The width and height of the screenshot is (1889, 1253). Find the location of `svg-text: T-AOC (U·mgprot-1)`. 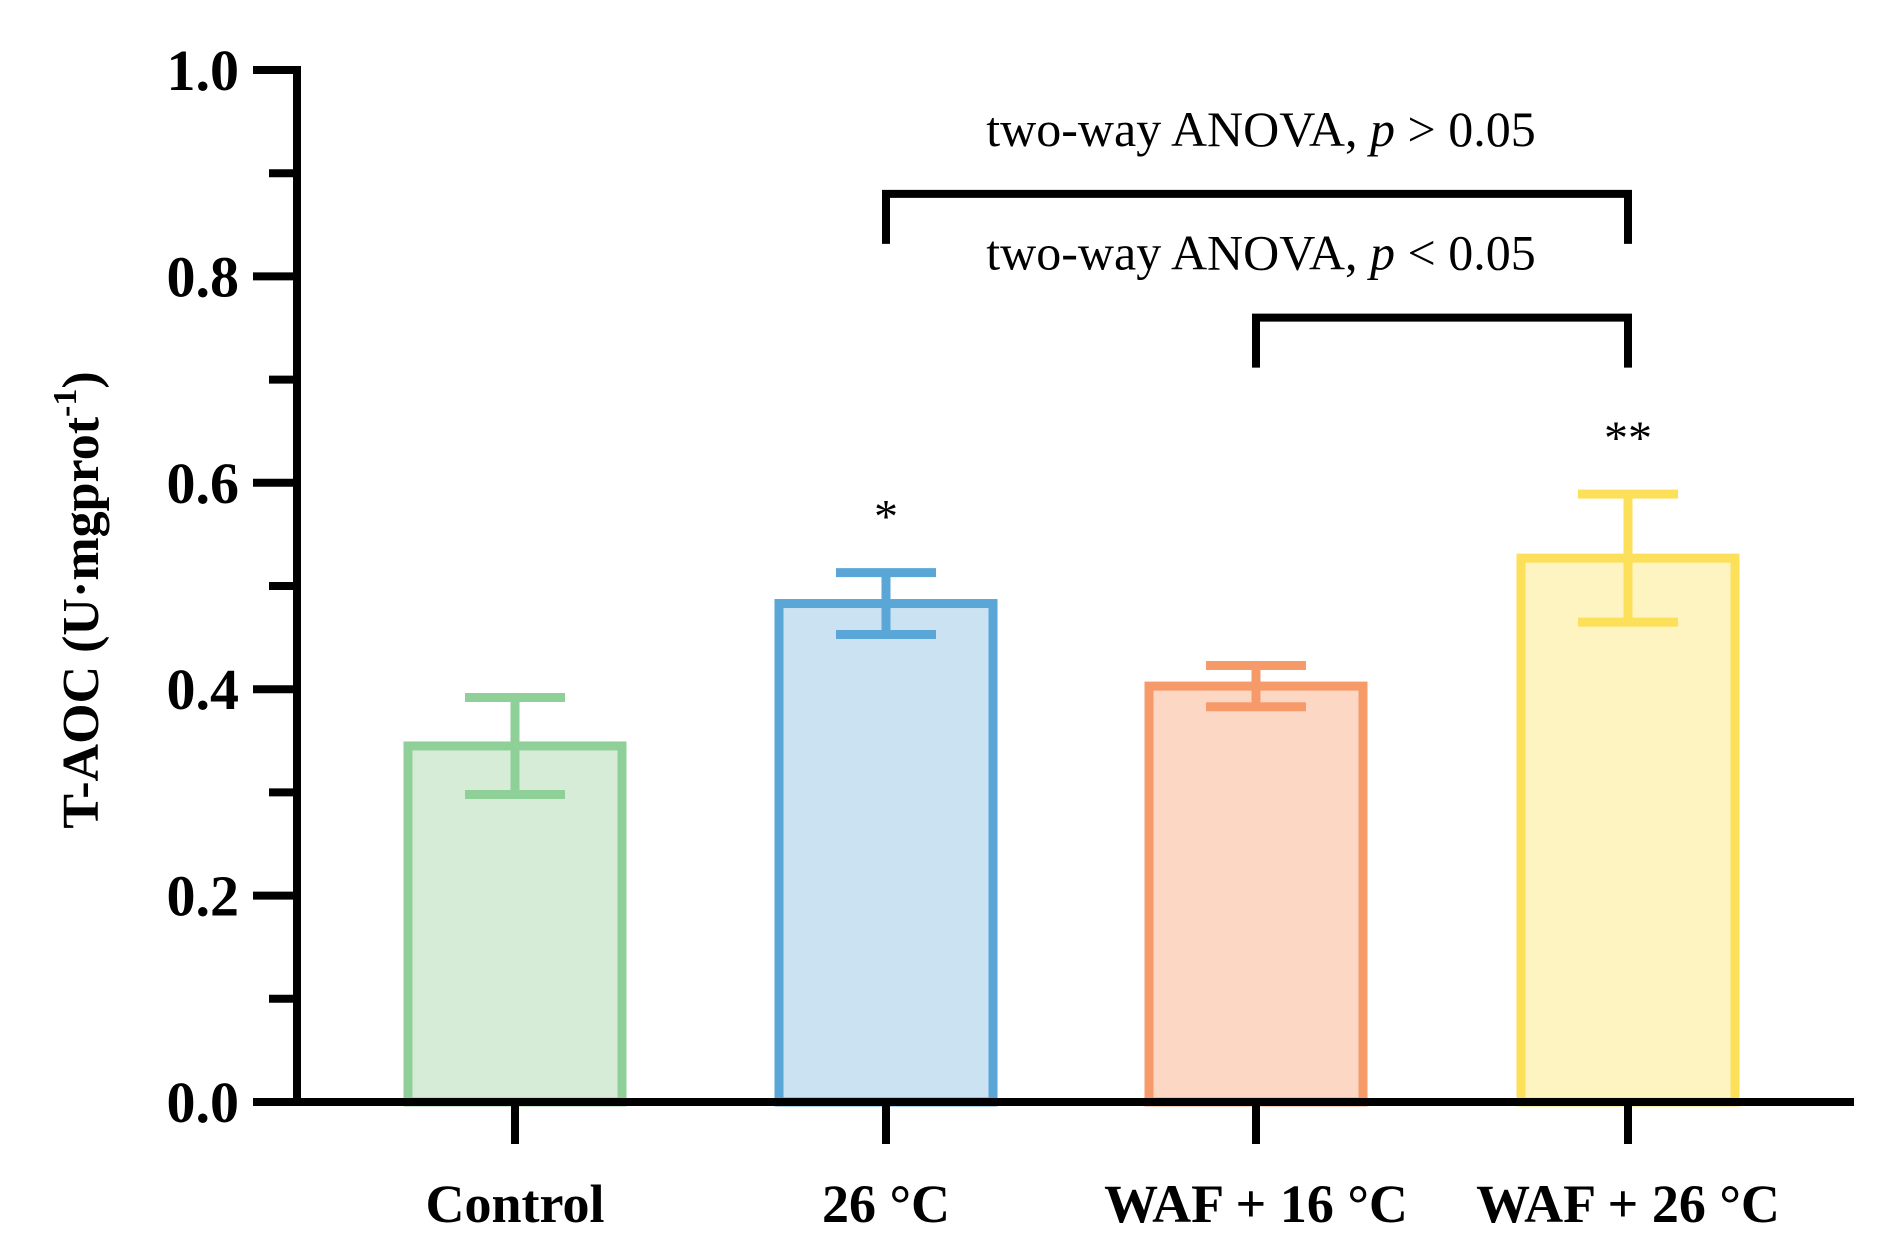

svg-text: T-AOC (U·mgprot-1) is located at coordinates (78, 599).